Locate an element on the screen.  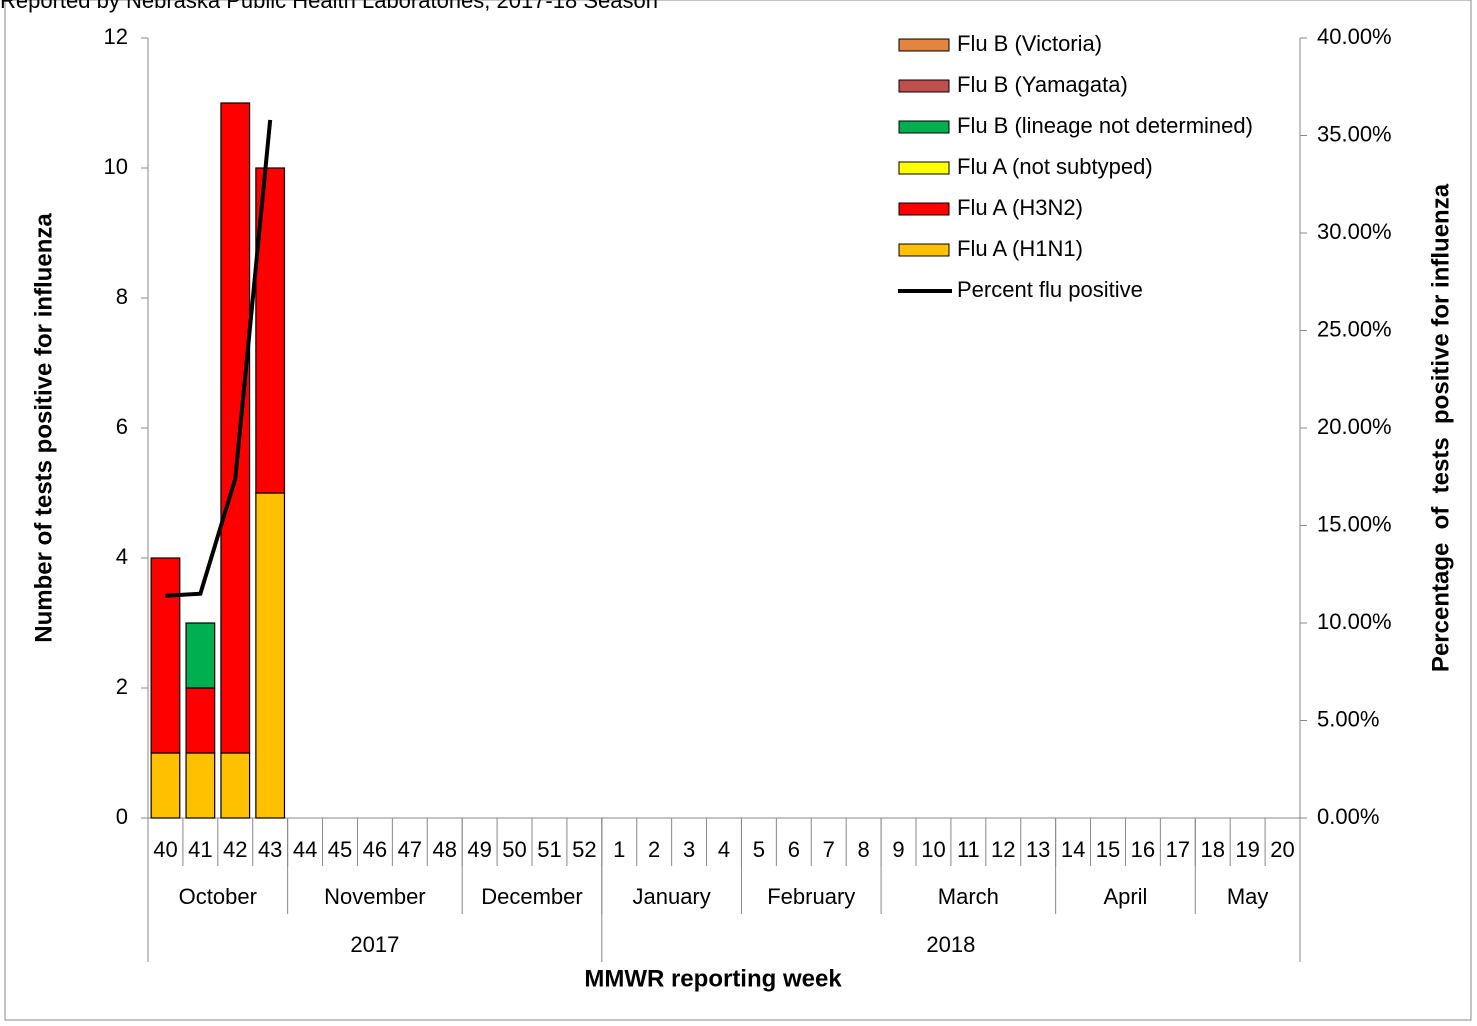
y2-tick-label: 35.00% is located at coordinates (1354, 133).